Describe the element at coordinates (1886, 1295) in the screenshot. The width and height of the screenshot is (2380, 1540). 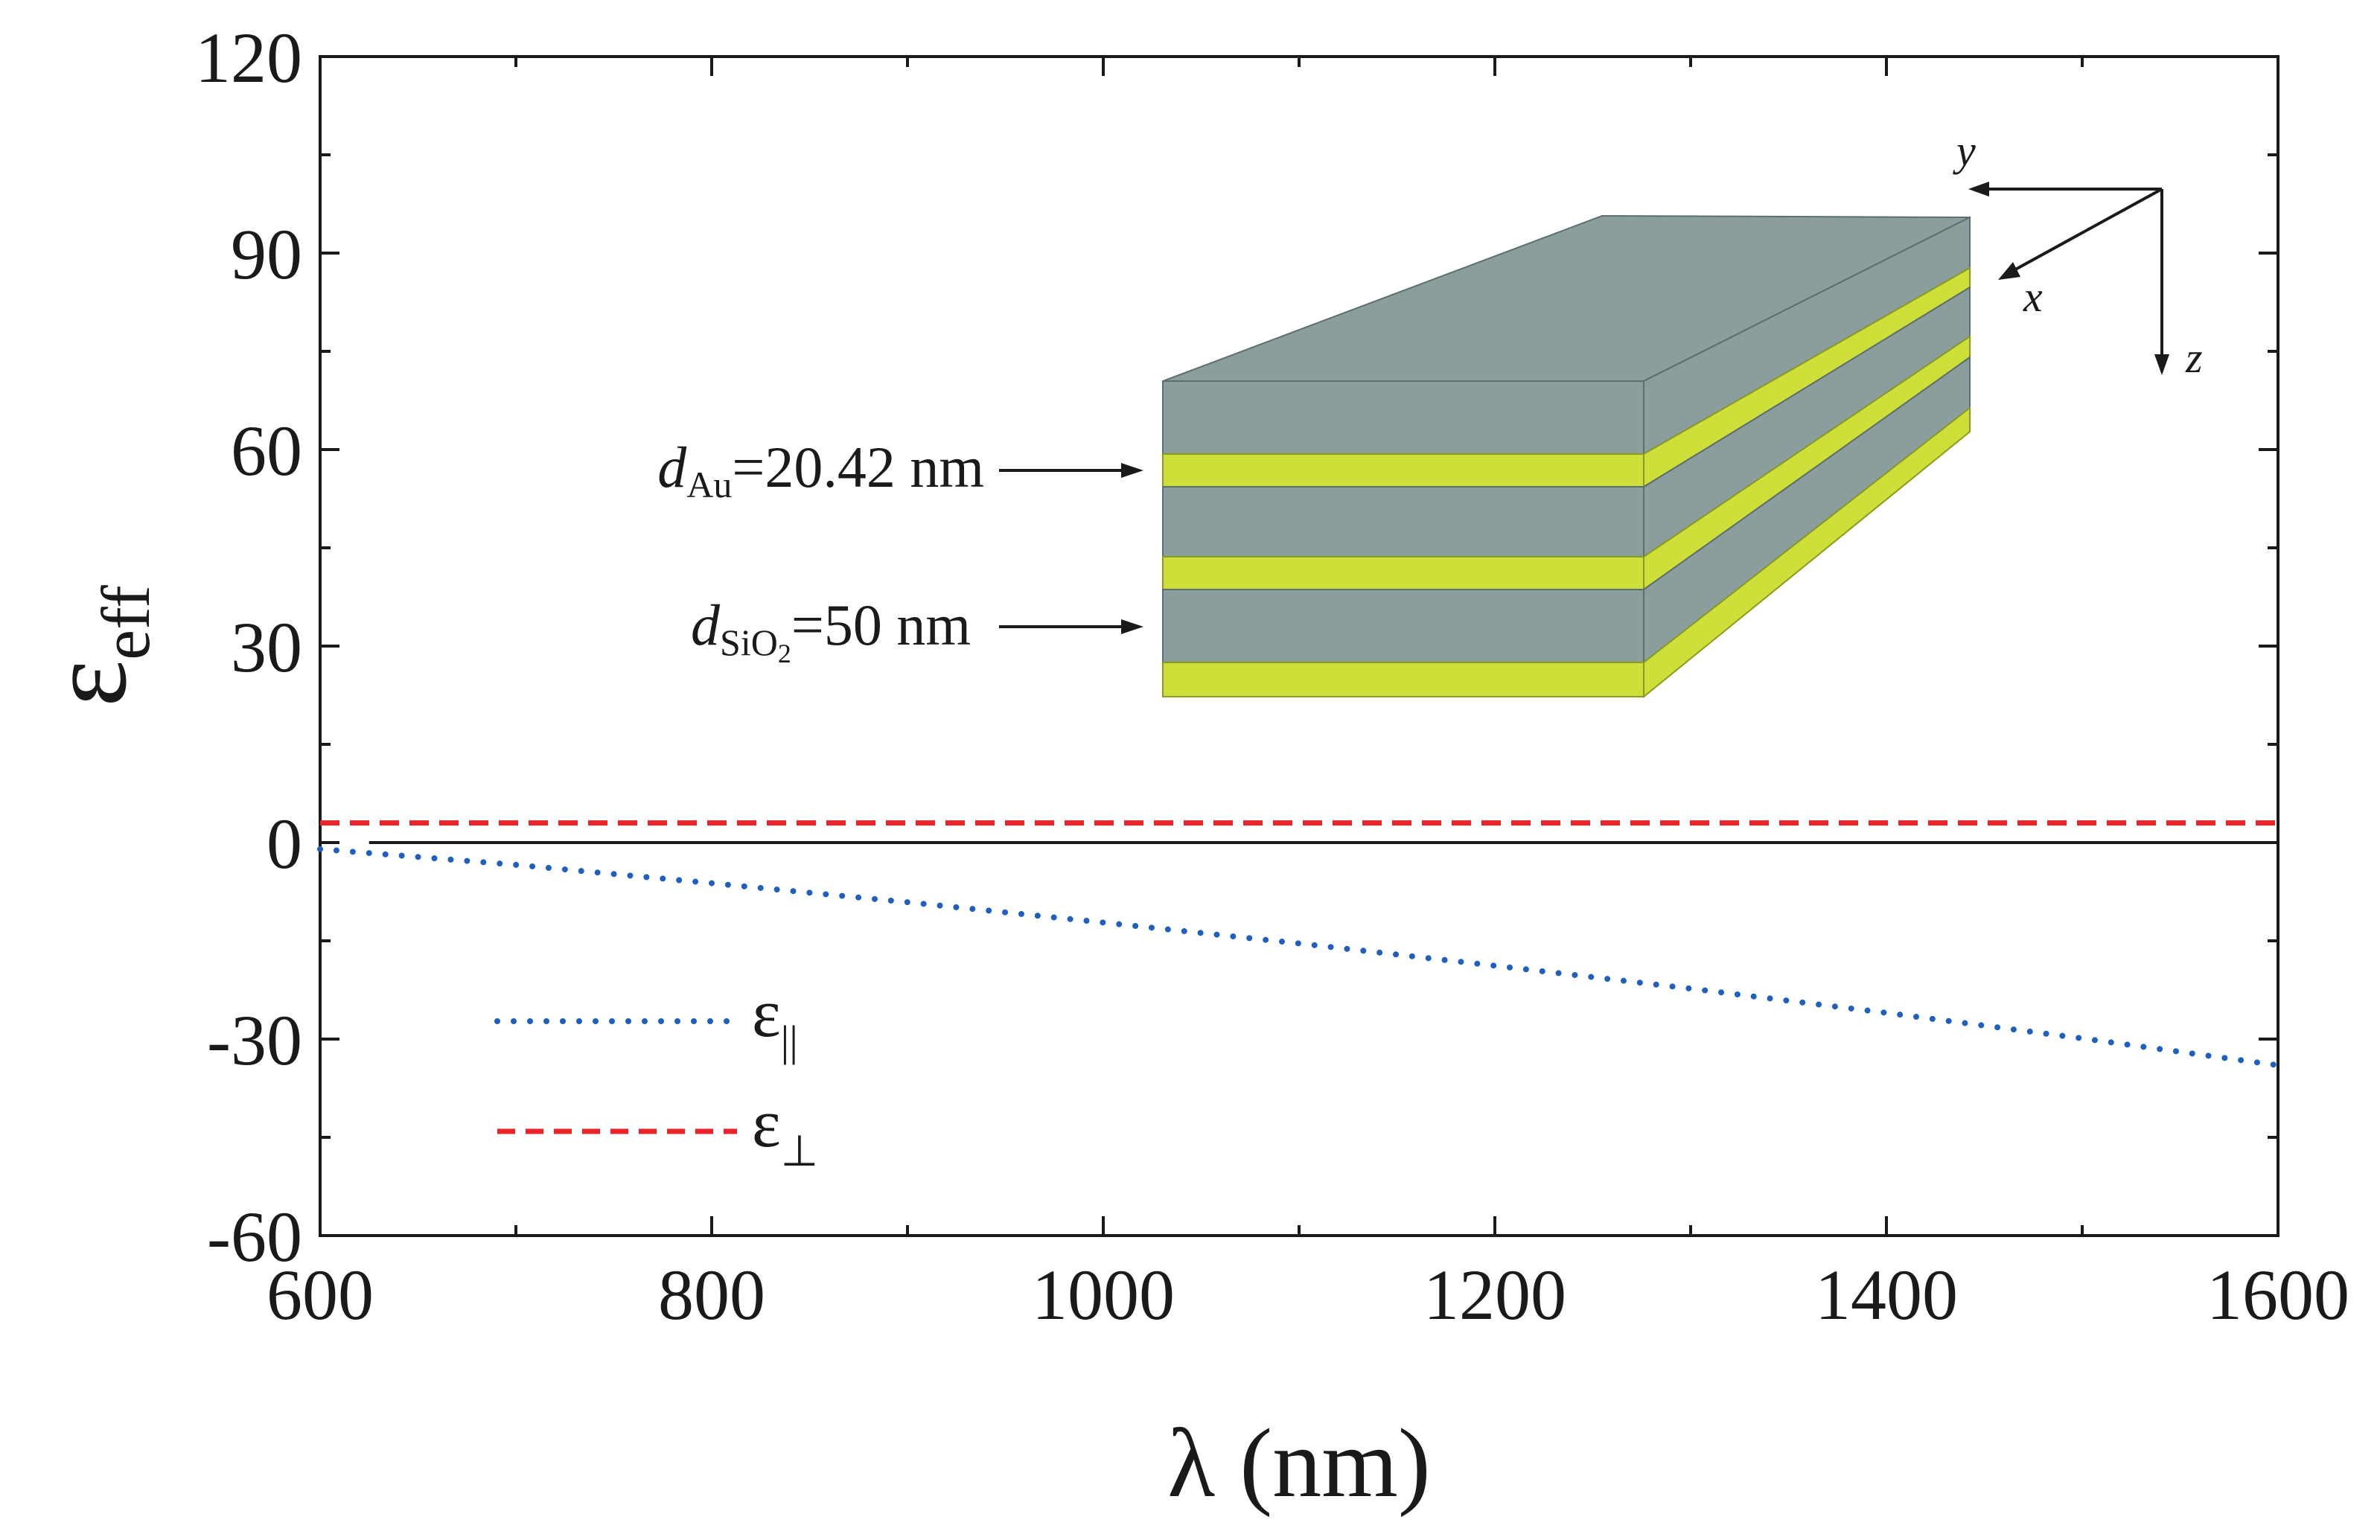
I see `x-tick-label: 1400` at that location.